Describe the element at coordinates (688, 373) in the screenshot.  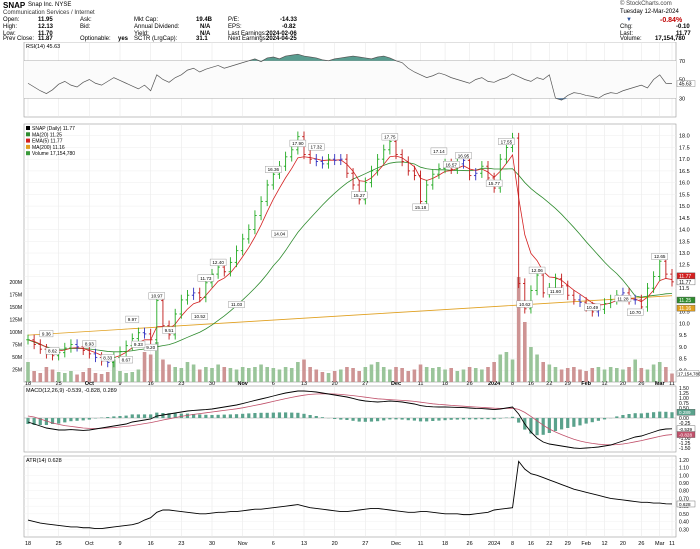
I see `volume-last-box` at that location.